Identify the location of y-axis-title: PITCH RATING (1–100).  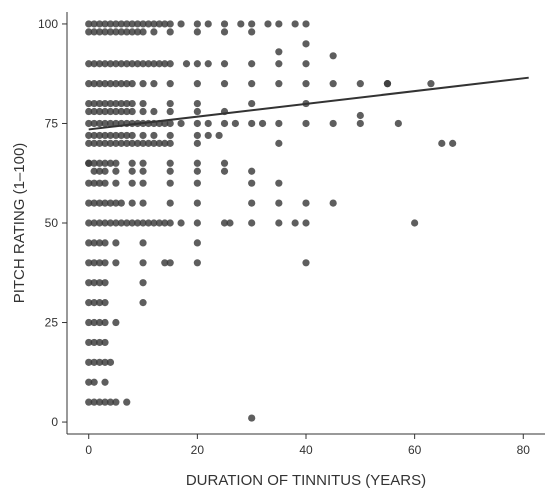
(19, 223).